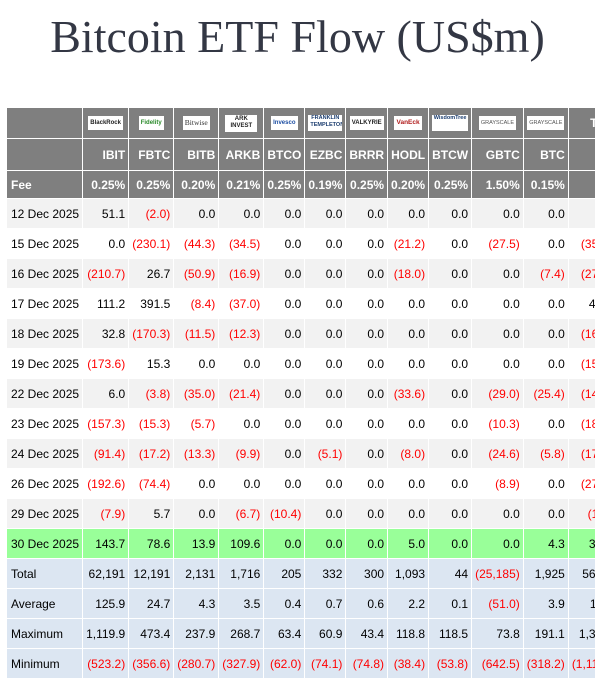 This screenshot has height=689, width=595. Describe the element at coordinates (545, 184) in the screenshot. I see `fee-cell: 0.15%` at that location.